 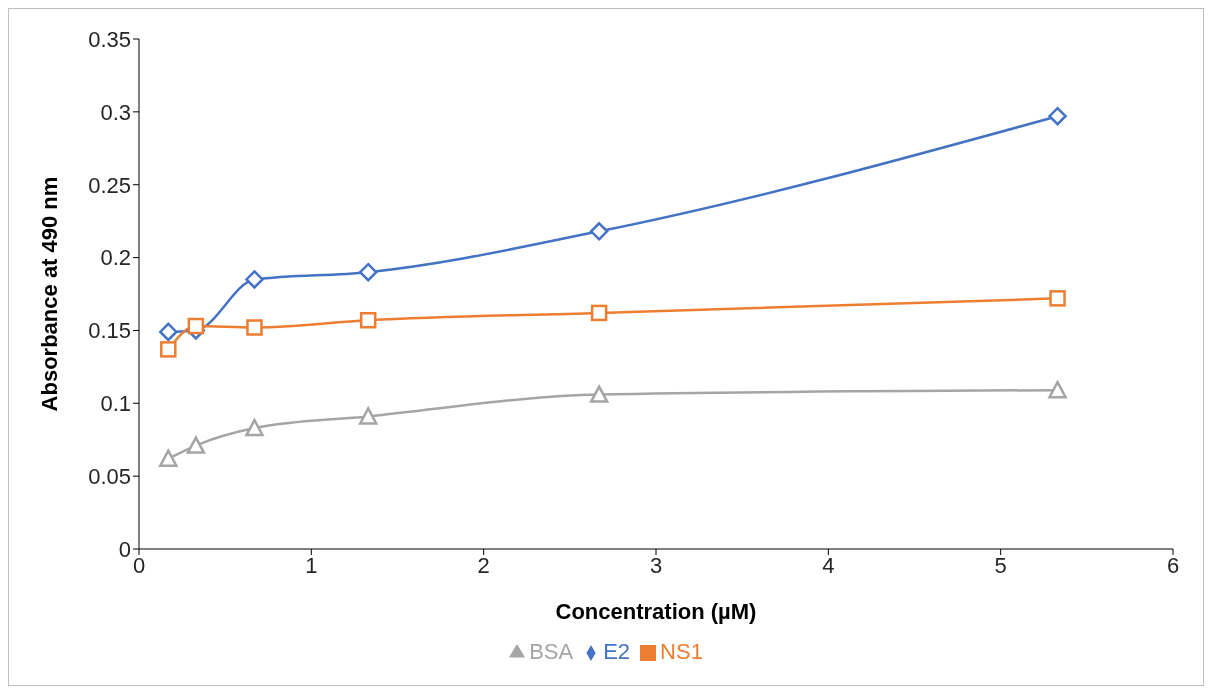 What do you see at coordinates (828, 565) in the screenshot?
I see `x-tick-label: 4` at bounding box center [828, 565].